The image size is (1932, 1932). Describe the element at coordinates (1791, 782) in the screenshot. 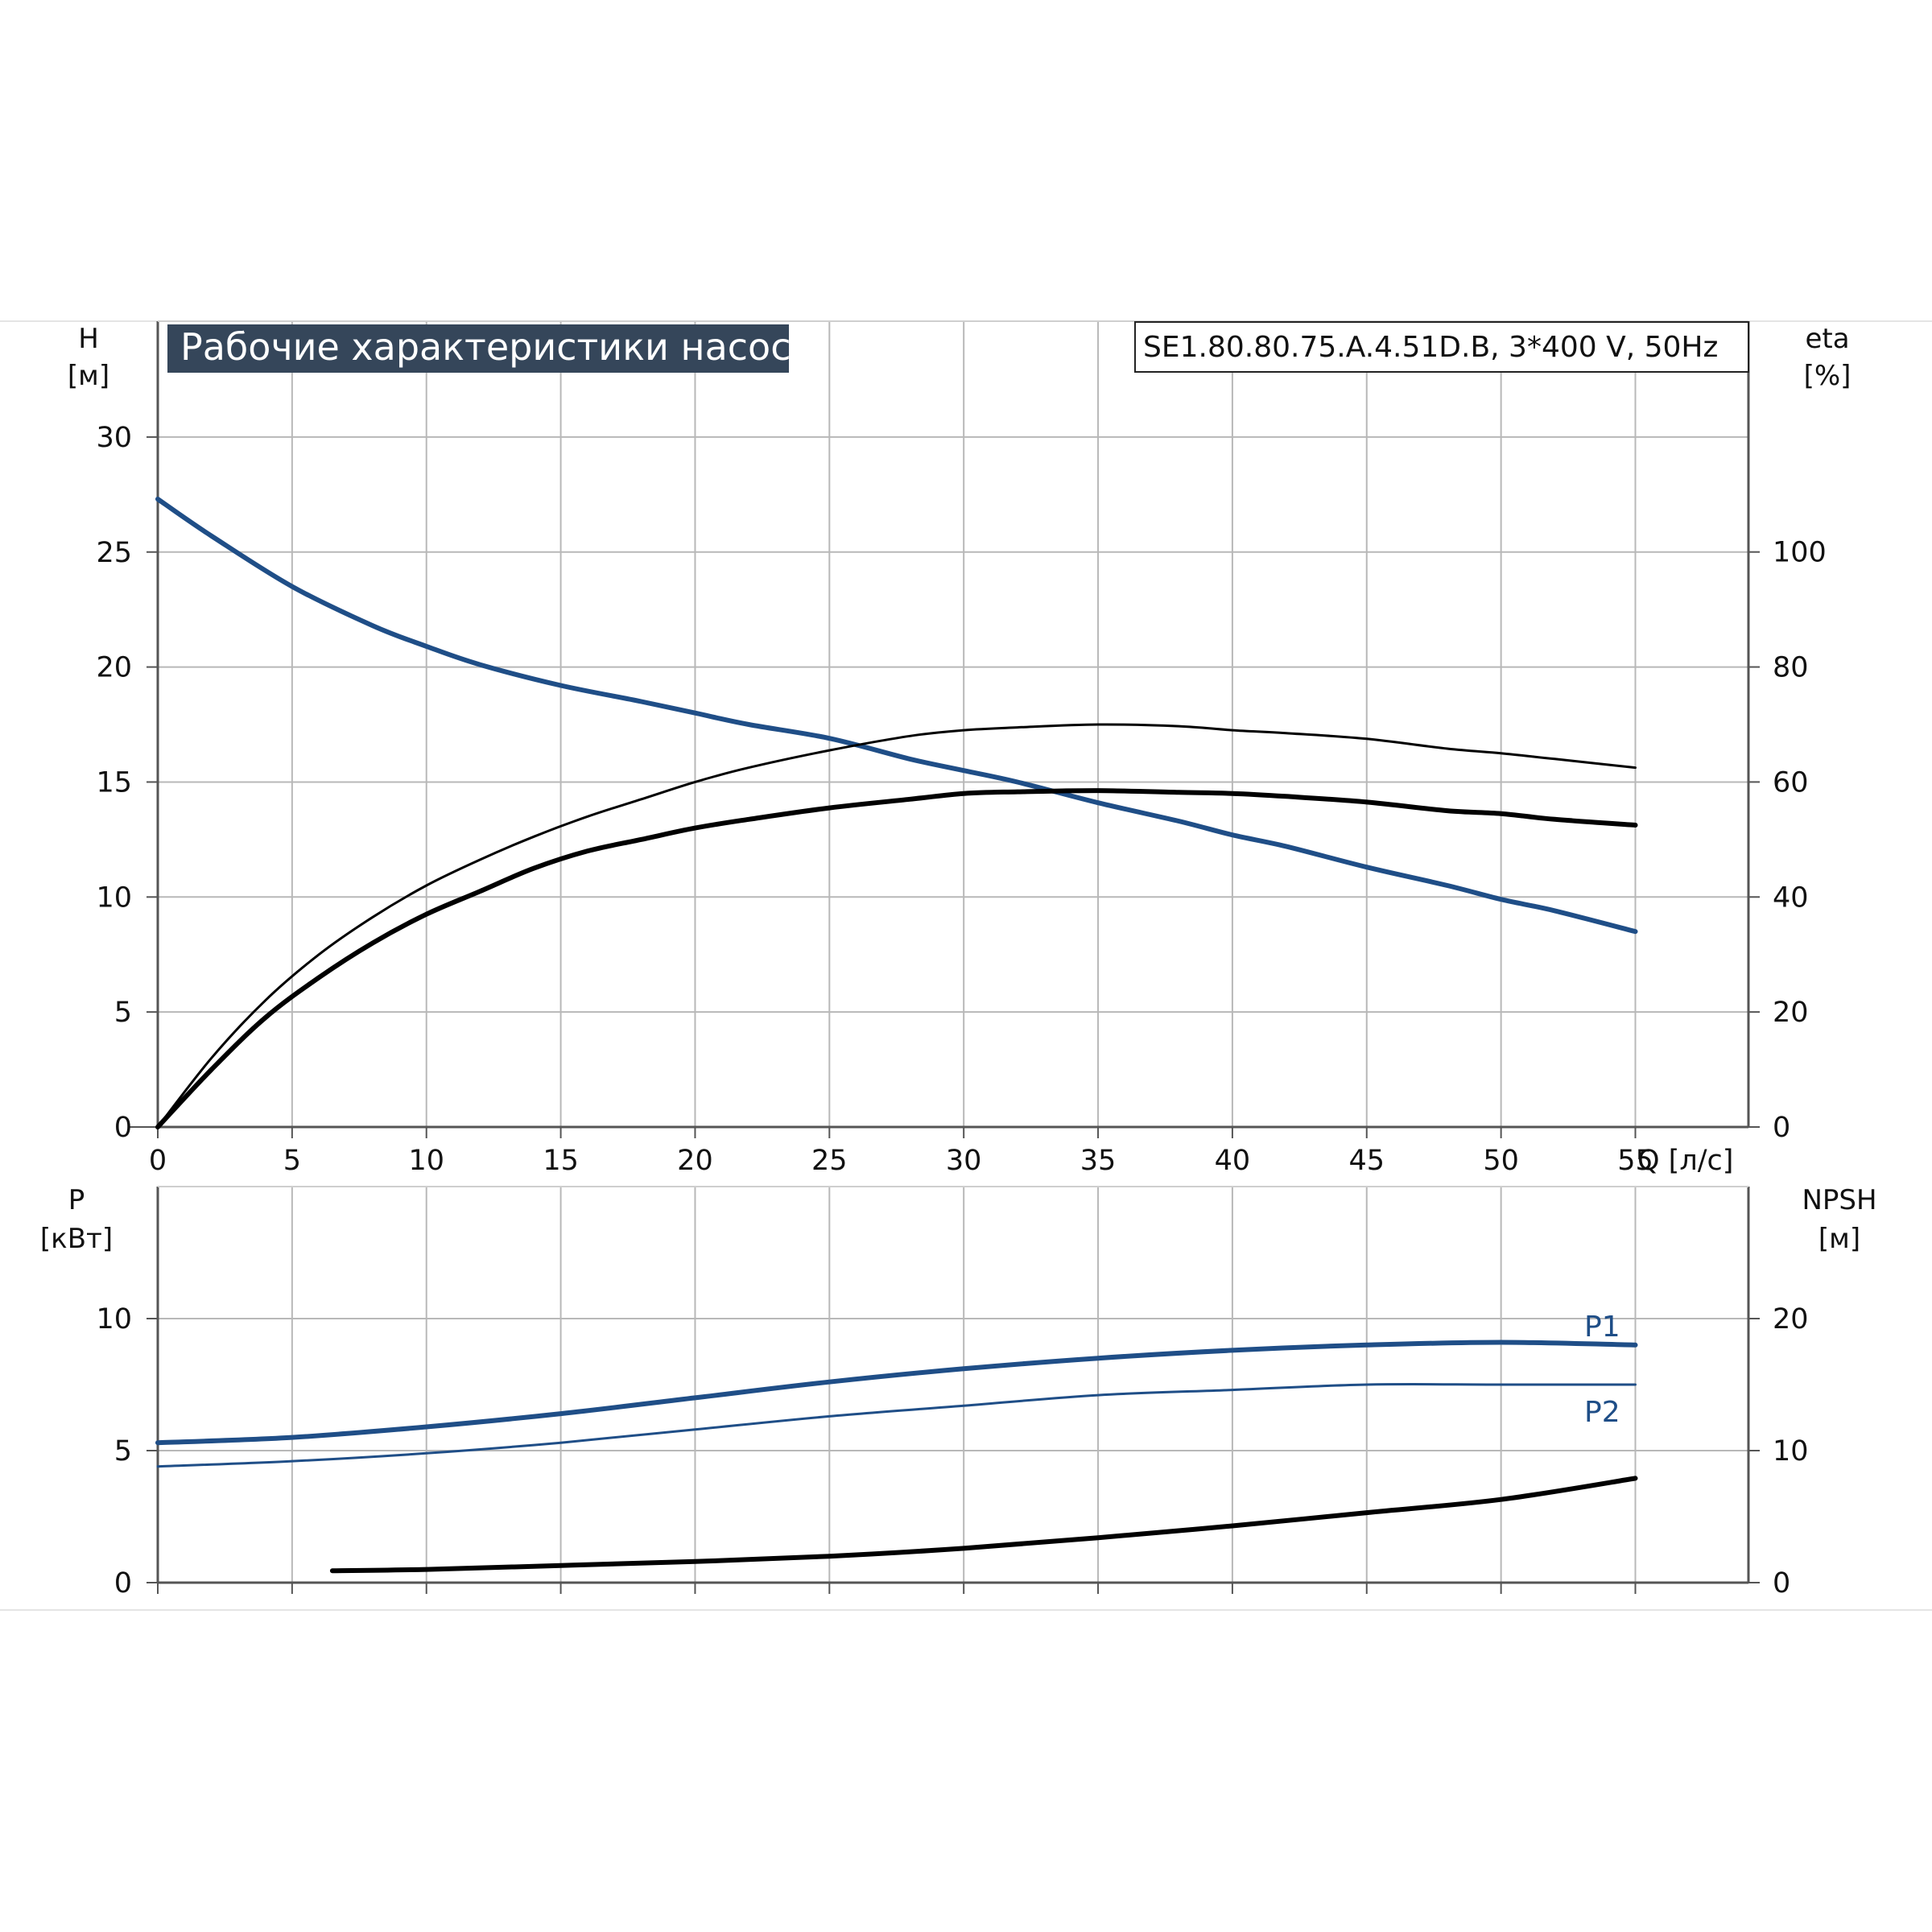

I see `y-right-tick-label: 60` at that location.